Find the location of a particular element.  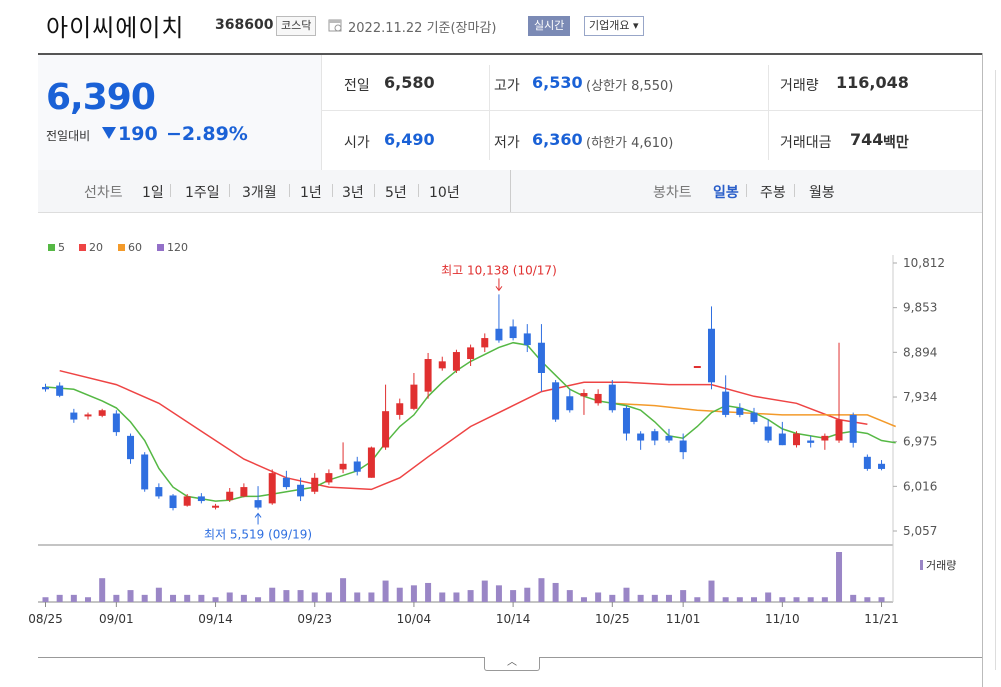

tab-3y: 3년 is located at coordinates (353, 193).